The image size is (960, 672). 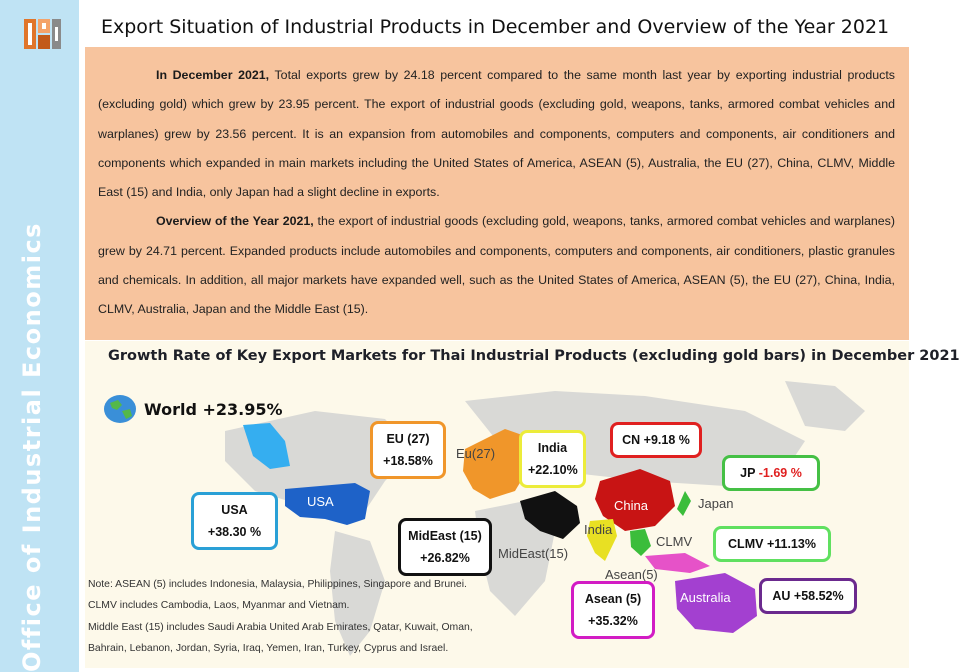 What do you see at coordinates (120, 409) in the screenshot?
I see `globe-icon` at bounding box center [120, 409].